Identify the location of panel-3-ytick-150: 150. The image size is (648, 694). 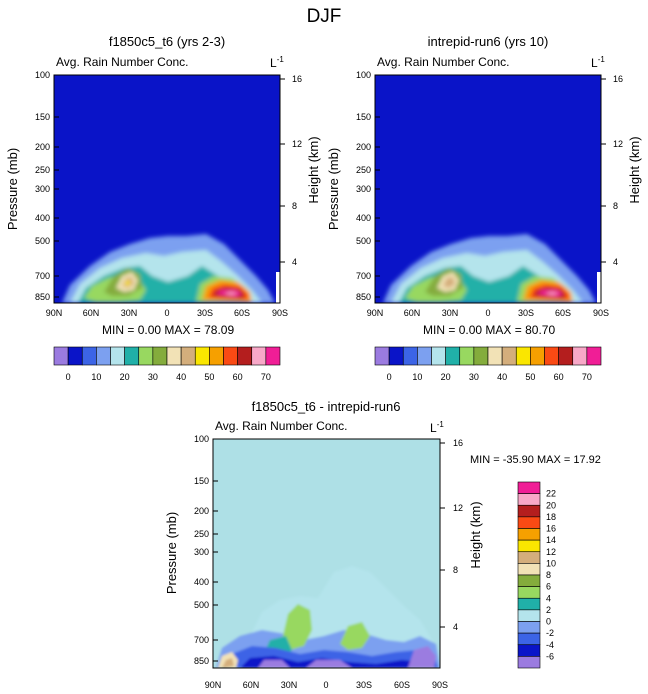
(201, 481).